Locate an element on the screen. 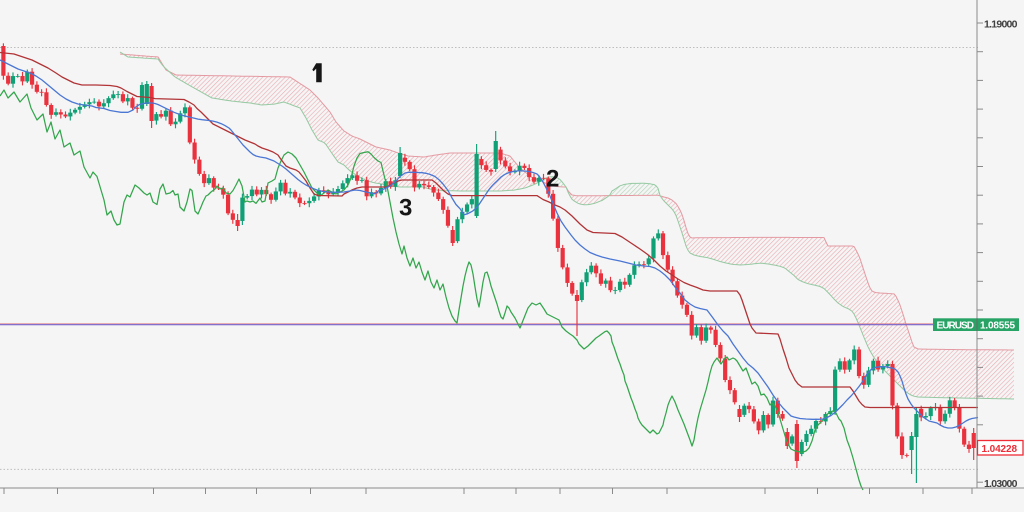 This screenshot has width=1024, height=512. svg-text: 3 is located at coordinates (405, 208).